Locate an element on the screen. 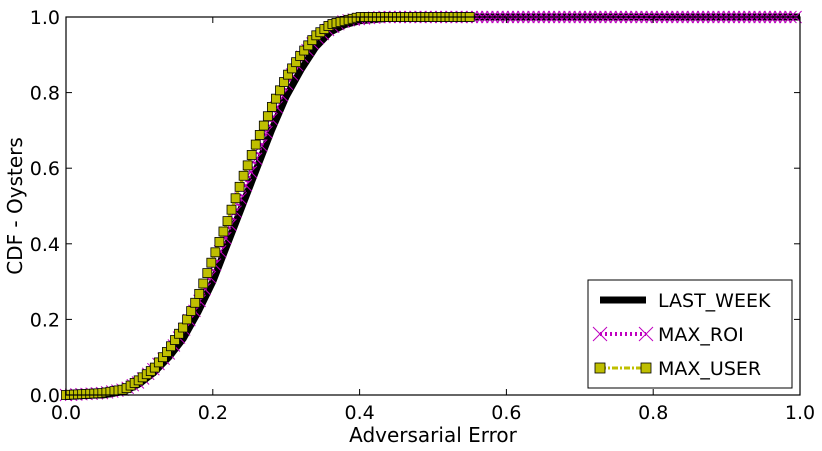  legend-label: MAX_ROI is located at coordinates (701, 335).